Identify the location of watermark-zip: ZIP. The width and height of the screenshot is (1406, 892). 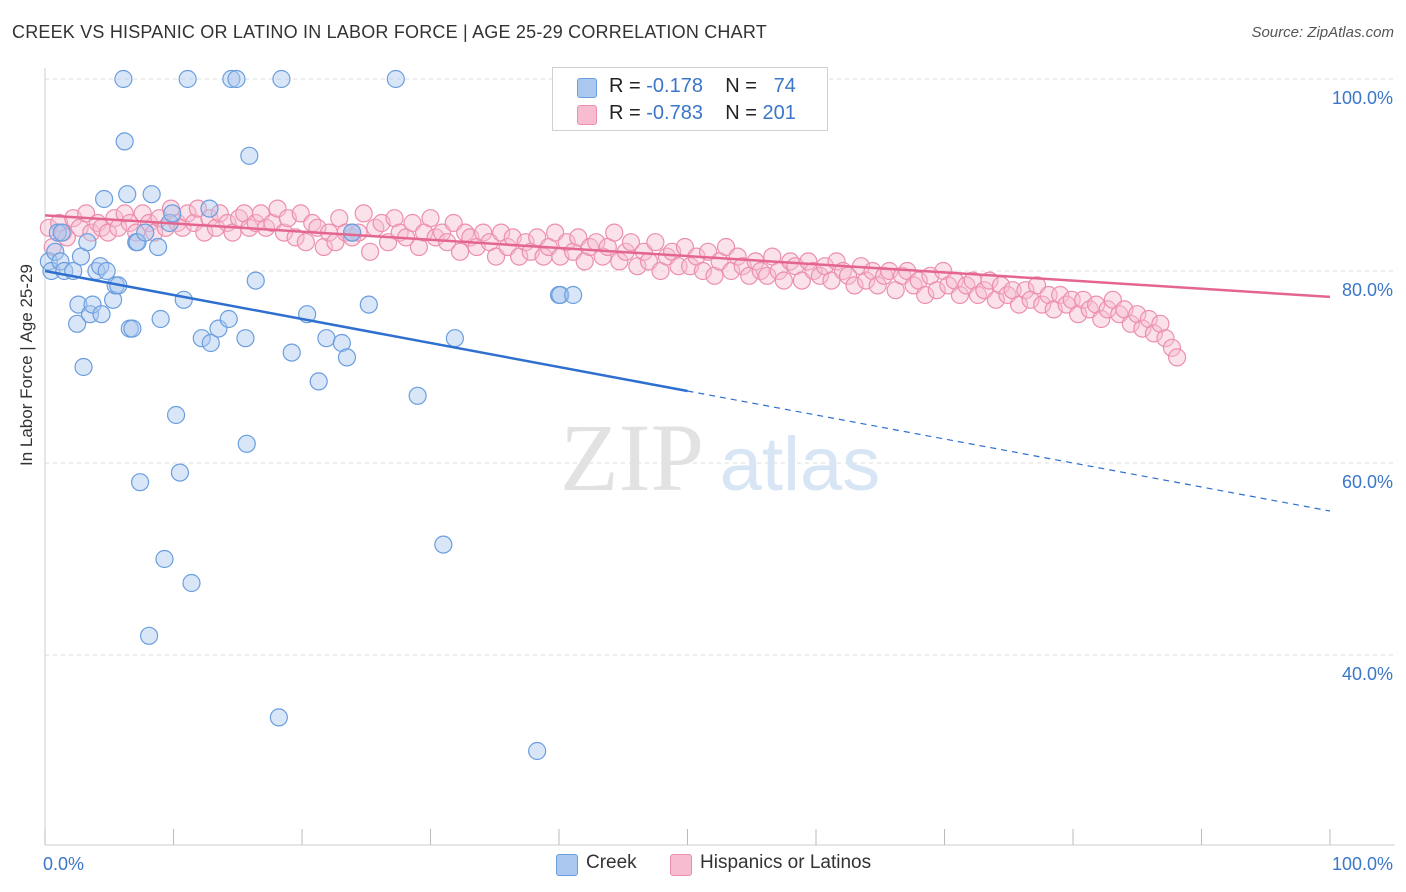
(632, 457).